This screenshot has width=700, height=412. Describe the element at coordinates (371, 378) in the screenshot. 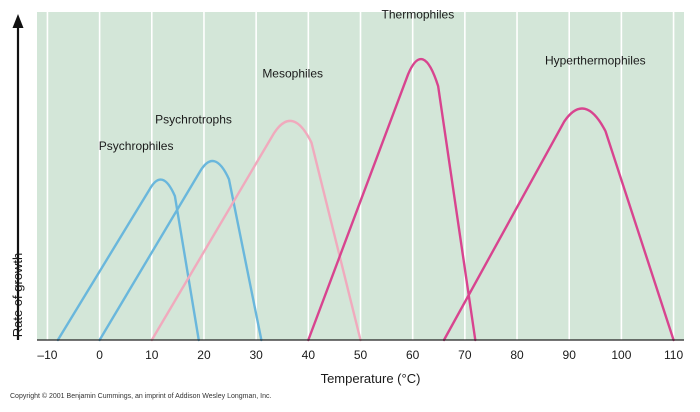

I see `x-axis-title: Temperature (°C)` at that location.